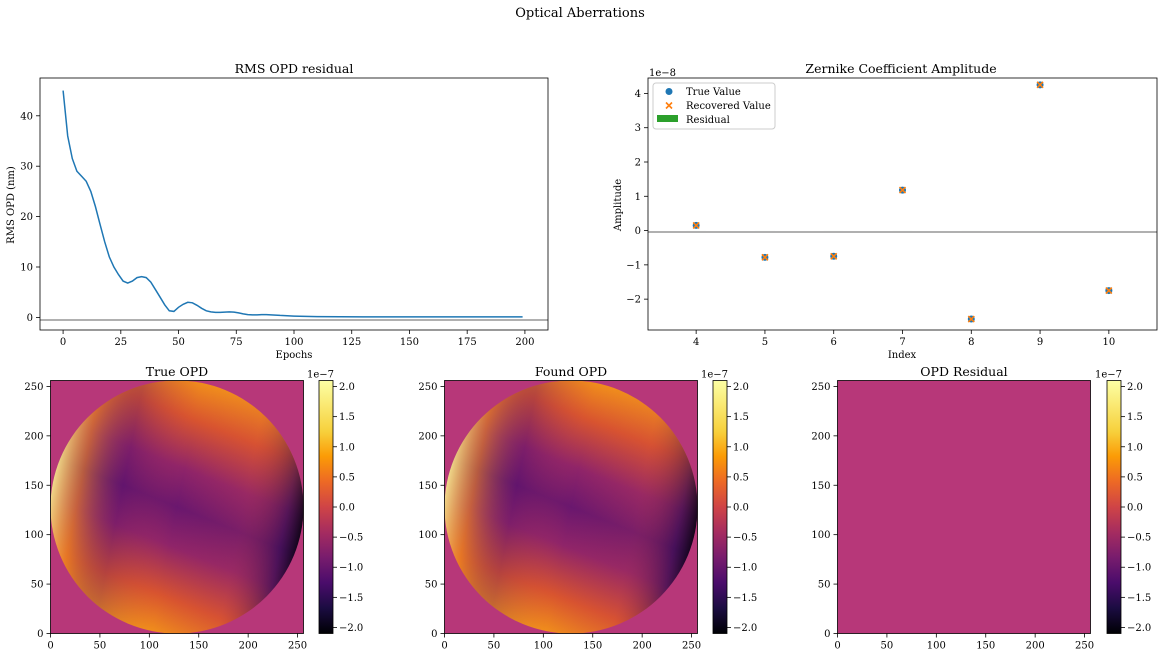  I want to click on zernike-y-tick-label: −2, so click(633, 300).